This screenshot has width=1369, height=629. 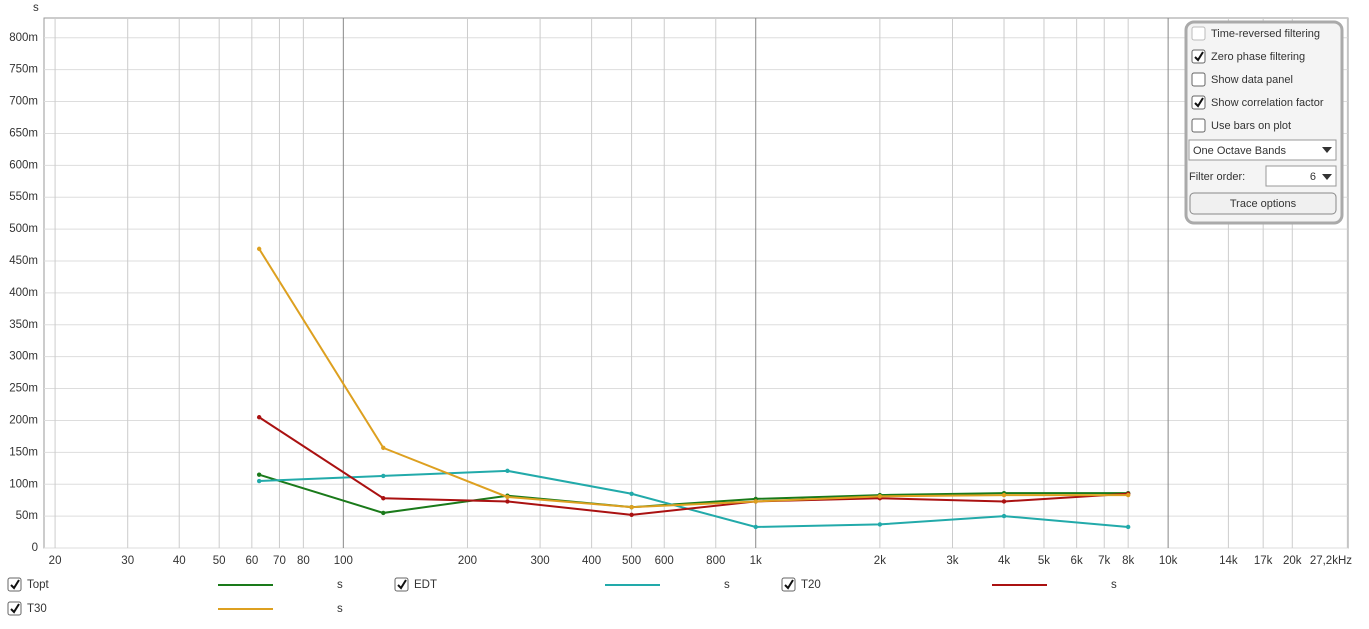 I want to click on y-tick-label: 350m, so click(x=23, y=325).